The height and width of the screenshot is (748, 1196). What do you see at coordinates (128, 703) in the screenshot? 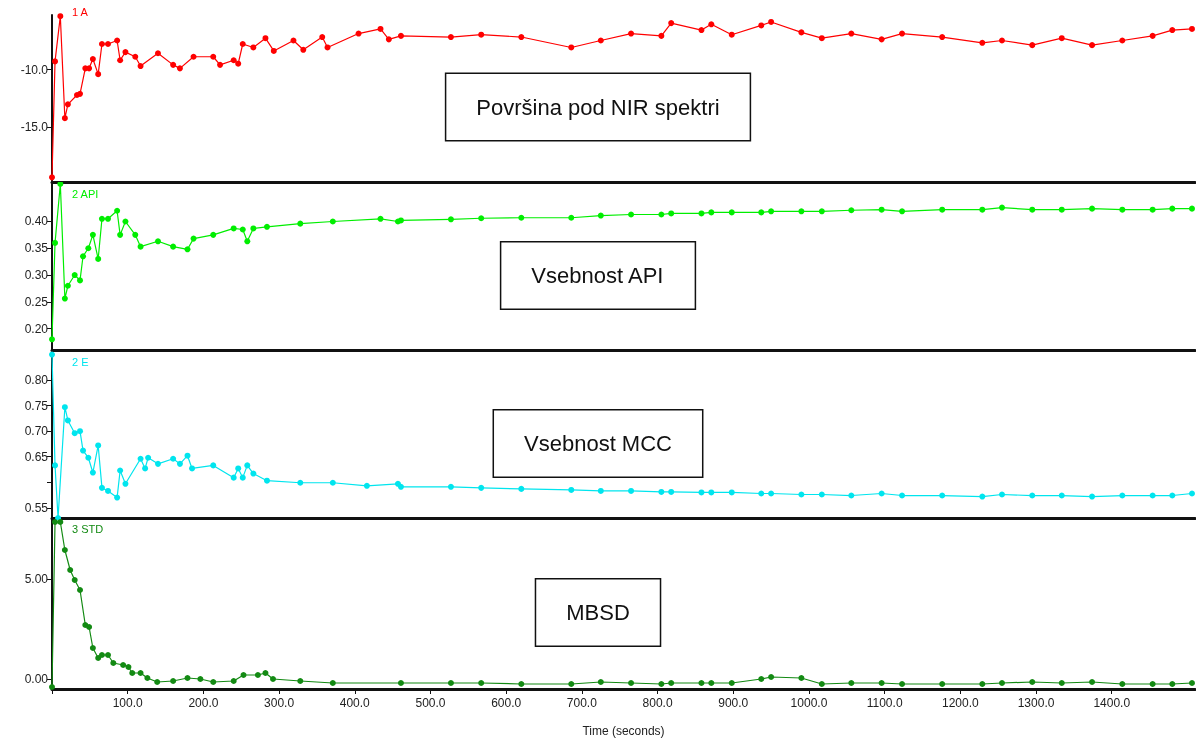
I see `x-tick-label: 100.0` at bounding box center [128, 703].